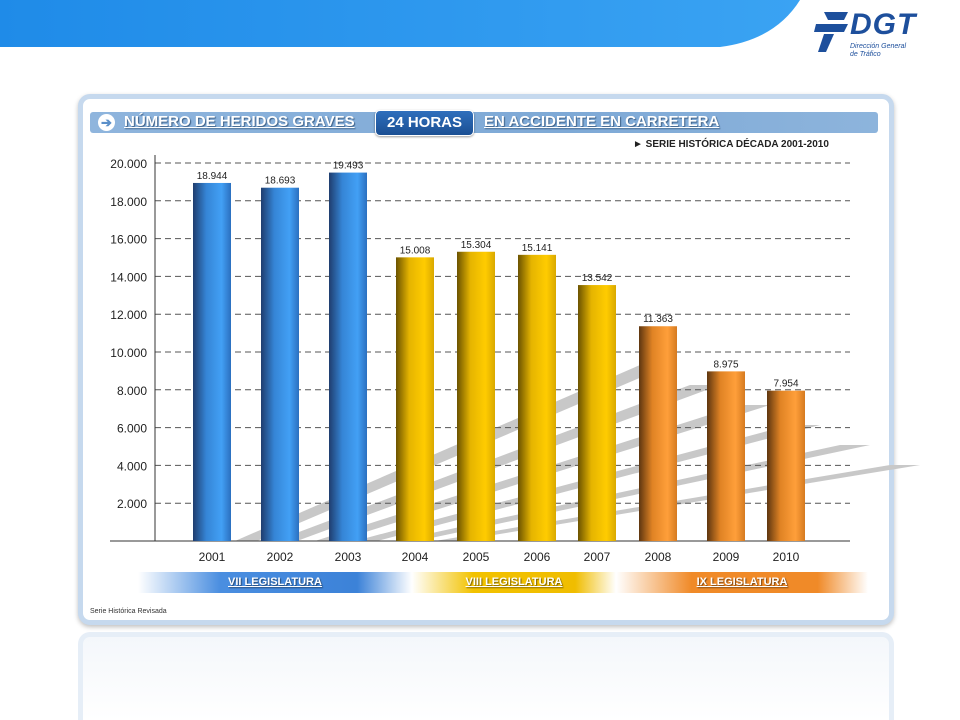 The image size is (960, 720). Describe the element at coordinates (106, 122) in the screenshot. I see `arrow-right-icon: ➔` at that location.